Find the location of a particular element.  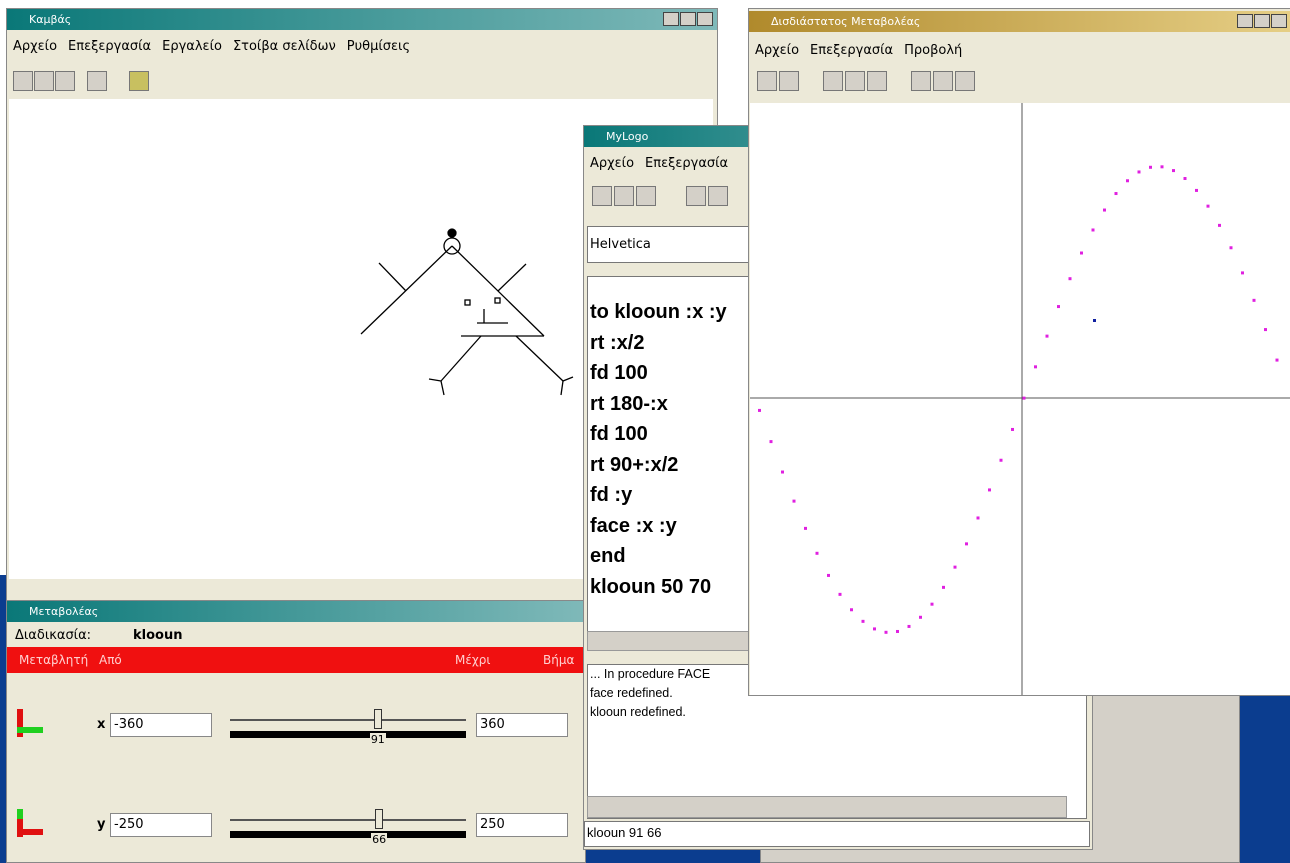

code-line: face :x :y is located at coordinates (633, 525).